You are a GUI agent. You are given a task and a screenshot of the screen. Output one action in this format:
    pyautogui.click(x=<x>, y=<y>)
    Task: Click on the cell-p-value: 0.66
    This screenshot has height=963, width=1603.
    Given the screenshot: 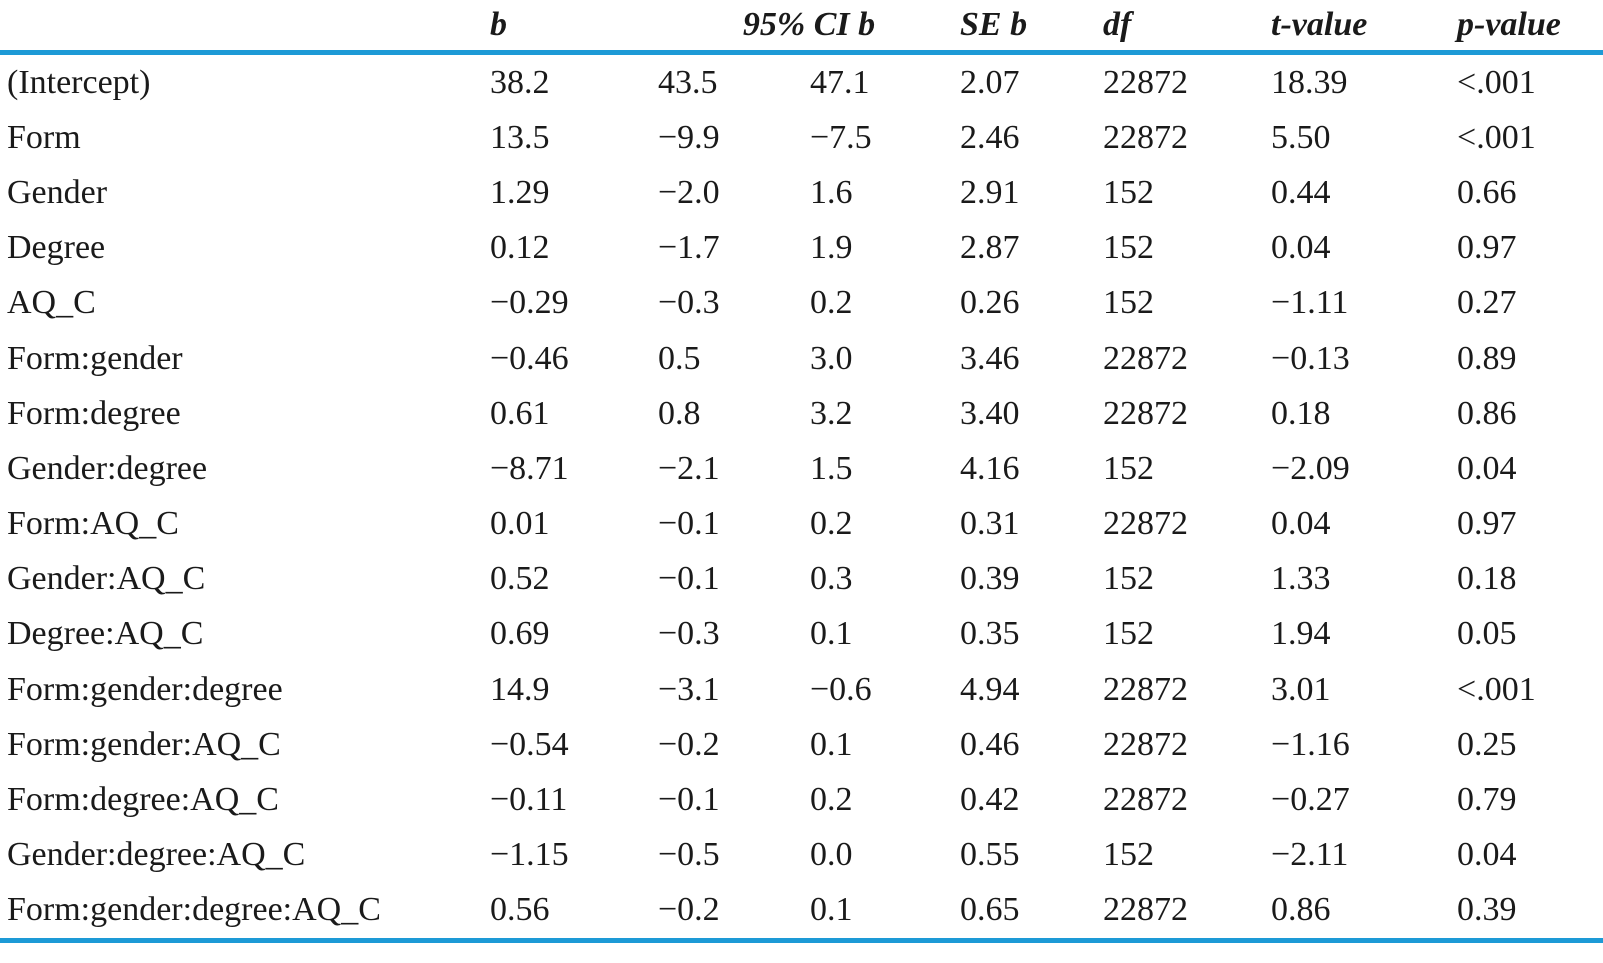 What is the action you would take?
    pyautogui.click(x=1487, y=192)
    